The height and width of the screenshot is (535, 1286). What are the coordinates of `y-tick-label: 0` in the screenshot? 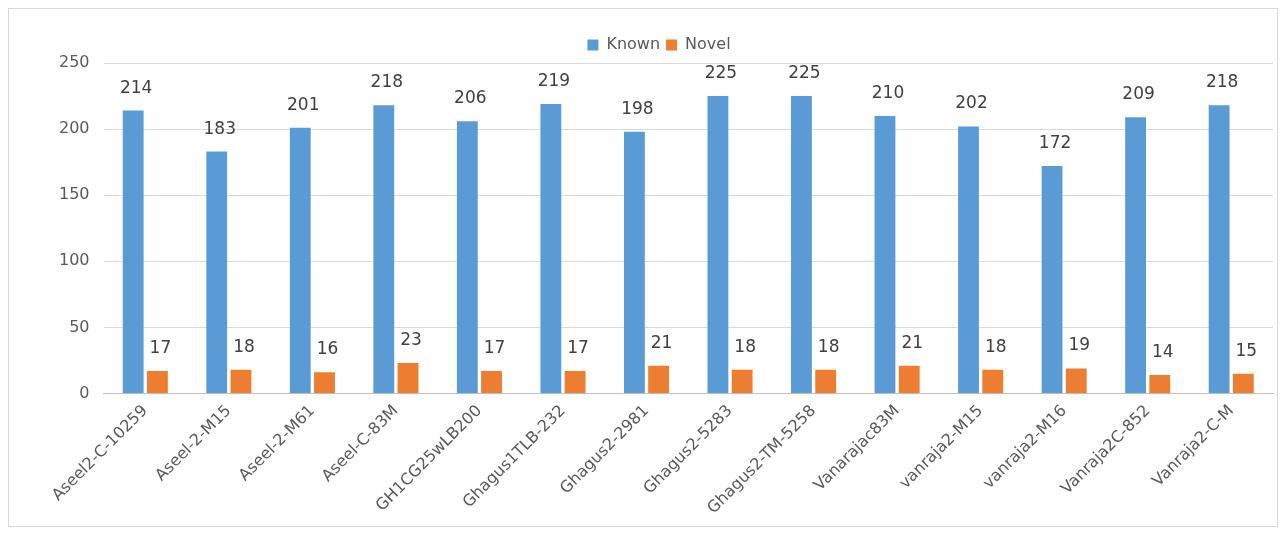 It's located at (84, 392).